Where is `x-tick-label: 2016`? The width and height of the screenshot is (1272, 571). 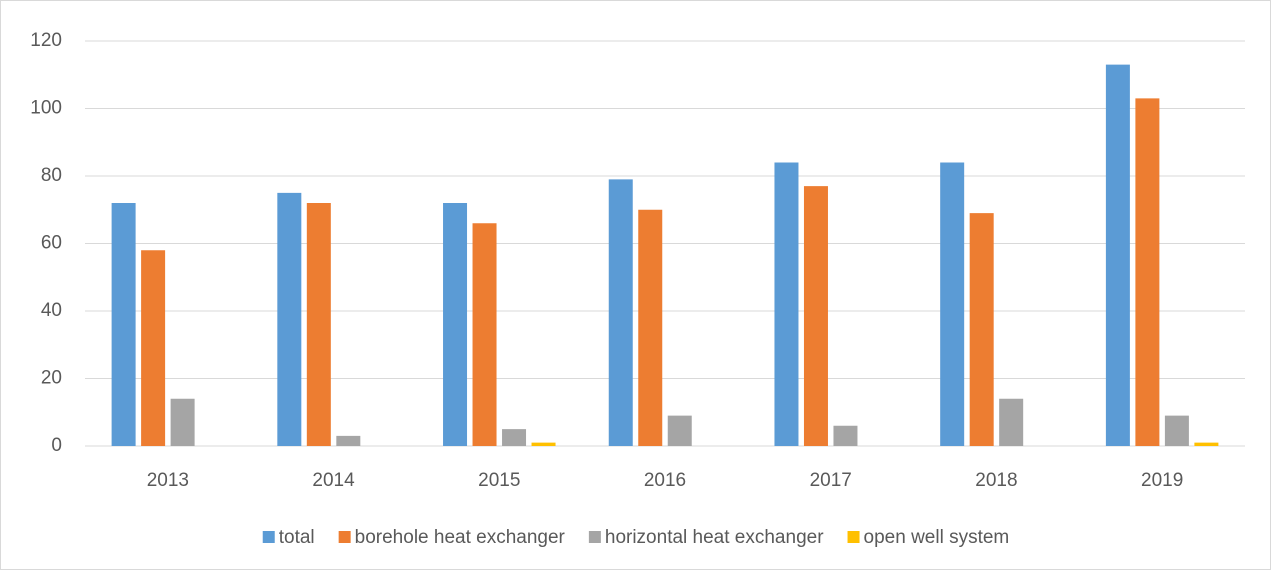 x-tick-label: 2016 is located at coordinates (665, 480).